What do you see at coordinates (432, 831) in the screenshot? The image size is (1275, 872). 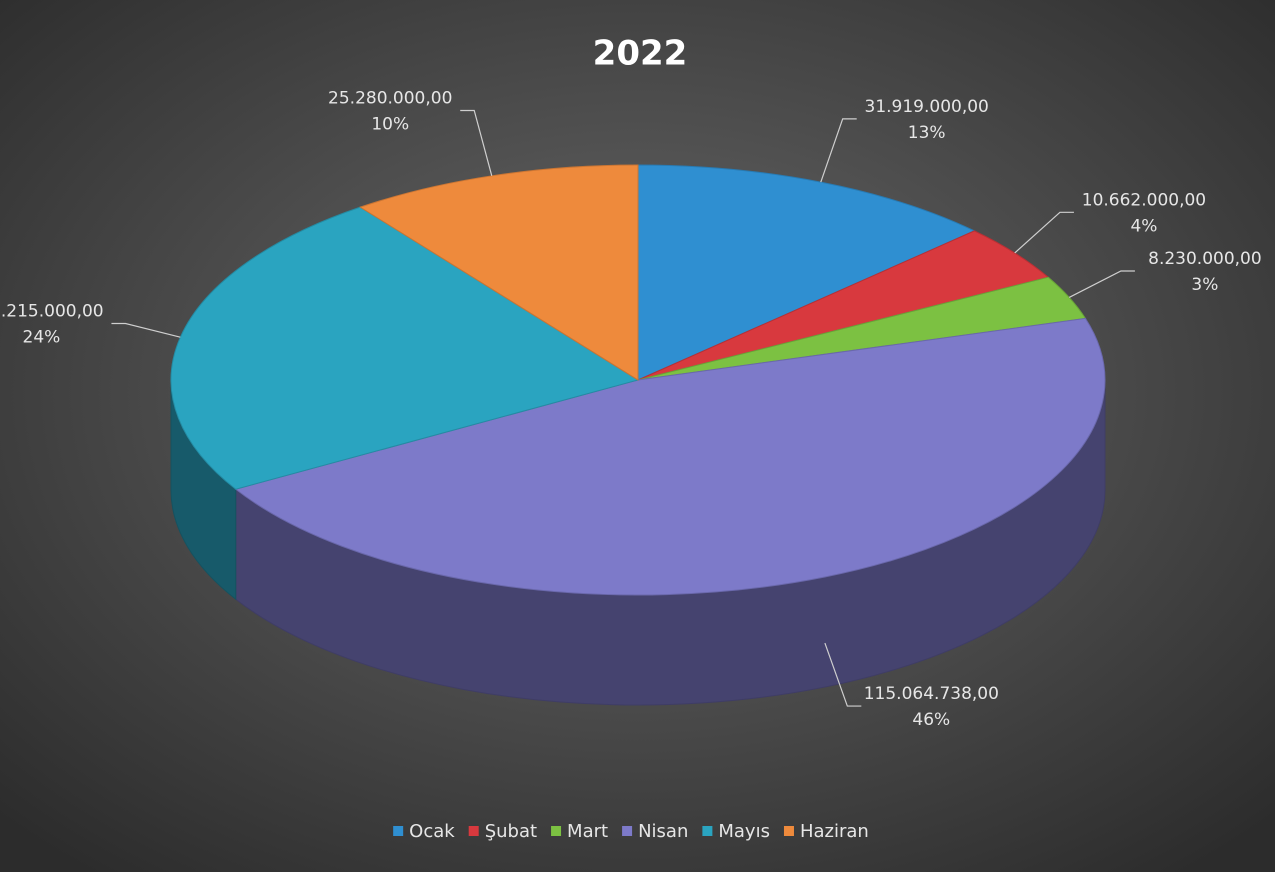 I see `legend-label: Ocak` at bounding box center [432, 831].